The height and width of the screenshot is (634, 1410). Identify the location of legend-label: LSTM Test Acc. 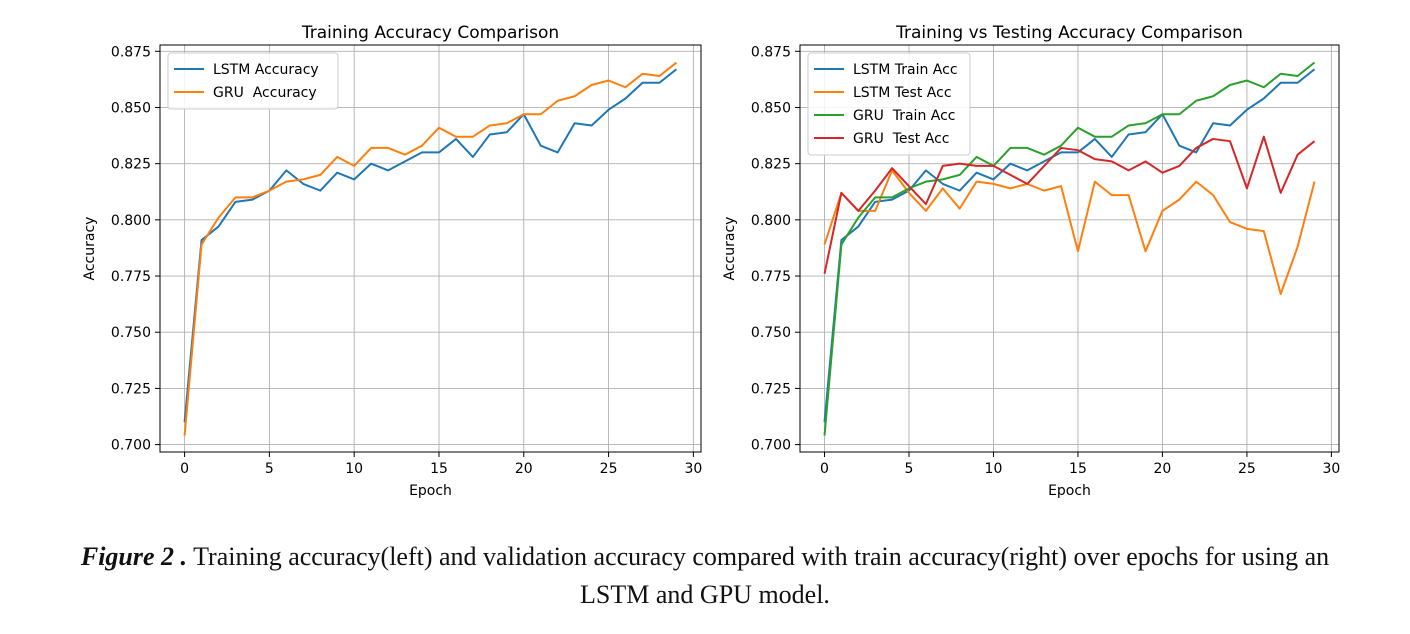
(902, 93).